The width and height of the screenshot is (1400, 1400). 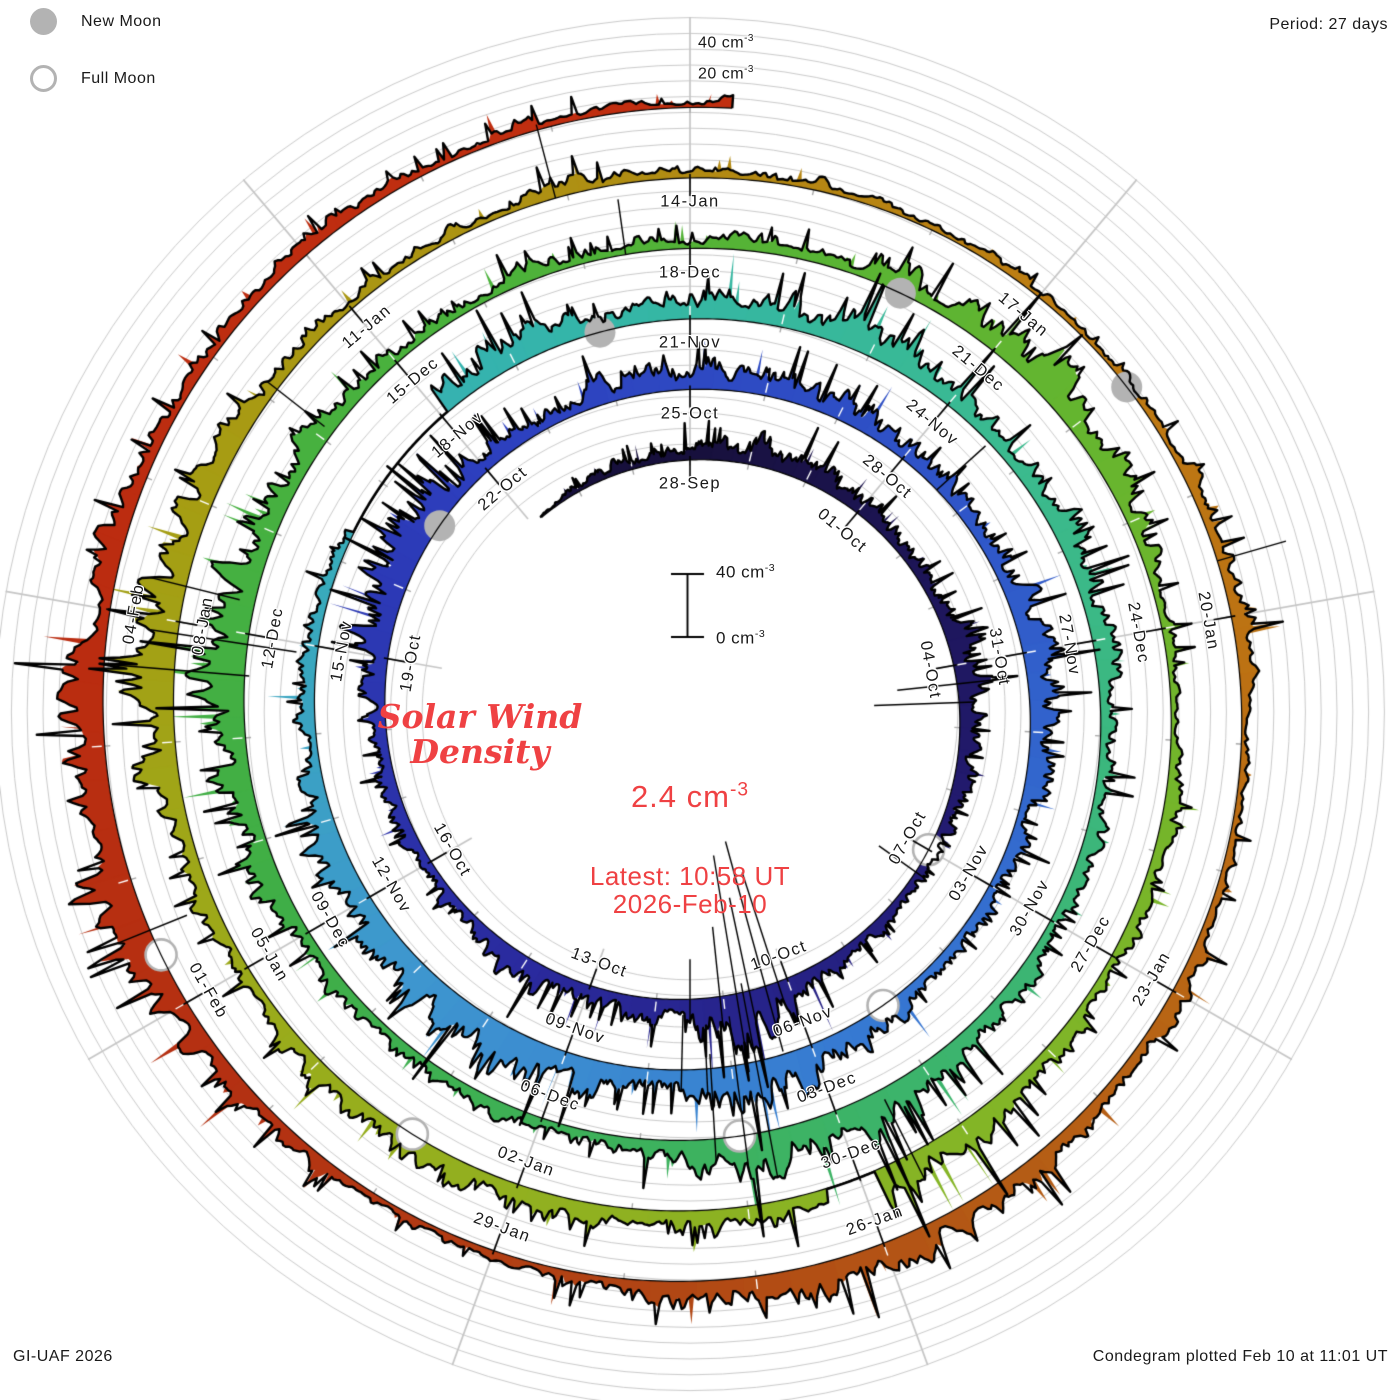 What do you see at coordinates (690, 483) in the screenshot?
I see `spiral-date-label: 28-Sep` at bounding box center [690, 483].